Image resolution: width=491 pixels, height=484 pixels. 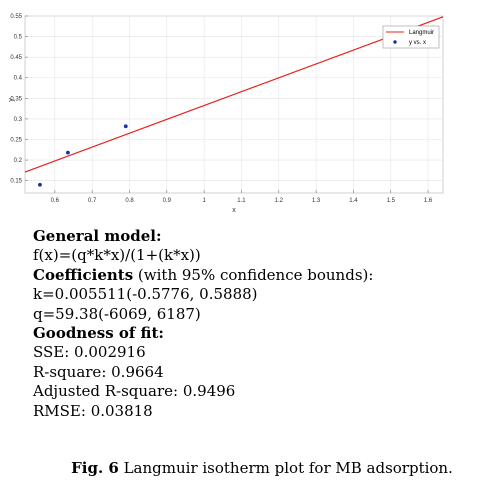 What do you see at coordinates (16, 58) in the screenshot?
I see `y-tick-label: 0.45` at bounding box center [16, 58].